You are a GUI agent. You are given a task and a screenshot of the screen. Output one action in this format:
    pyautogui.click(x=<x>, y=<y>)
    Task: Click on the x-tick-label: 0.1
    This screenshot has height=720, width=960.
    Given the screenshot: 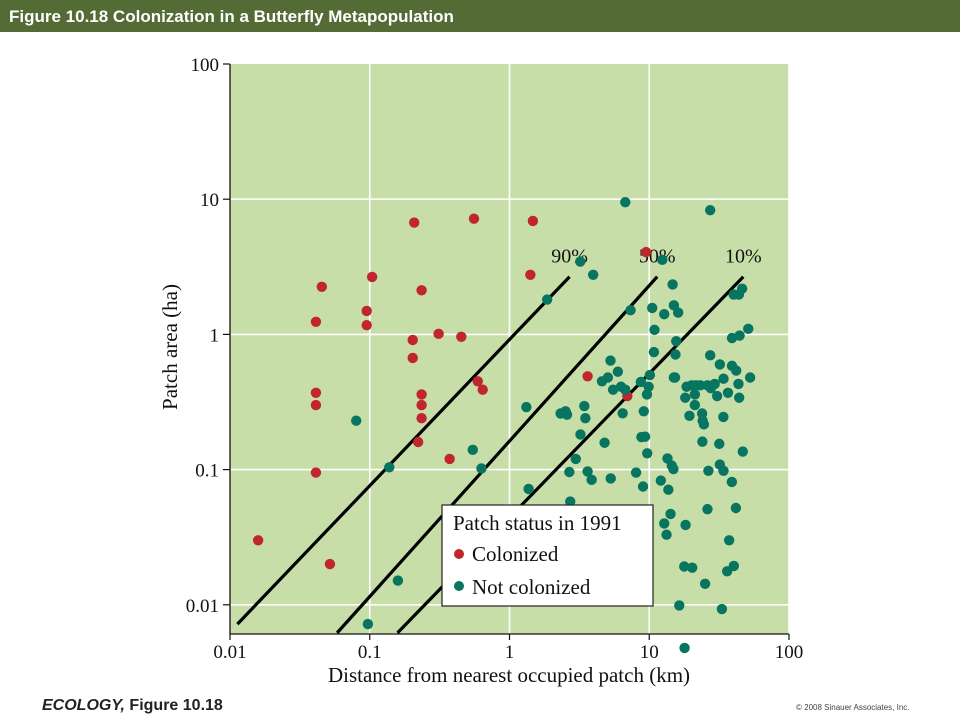 What is the action you would take?
    pyautogui.click(x=370, y=652)
    